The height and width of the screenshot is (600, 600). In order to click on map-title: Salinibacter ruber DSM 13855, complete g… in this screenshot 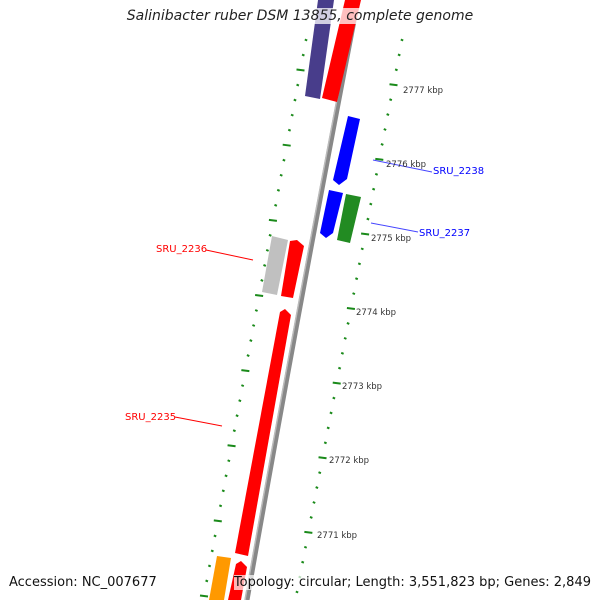, I will do `click(300, 16)`.